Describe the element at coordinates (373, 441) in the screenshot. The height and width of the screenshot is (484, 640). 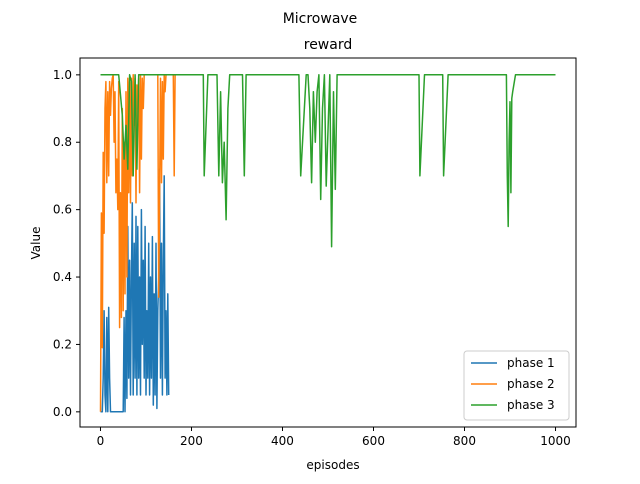
I see `x-tick-label: 600` at that location.